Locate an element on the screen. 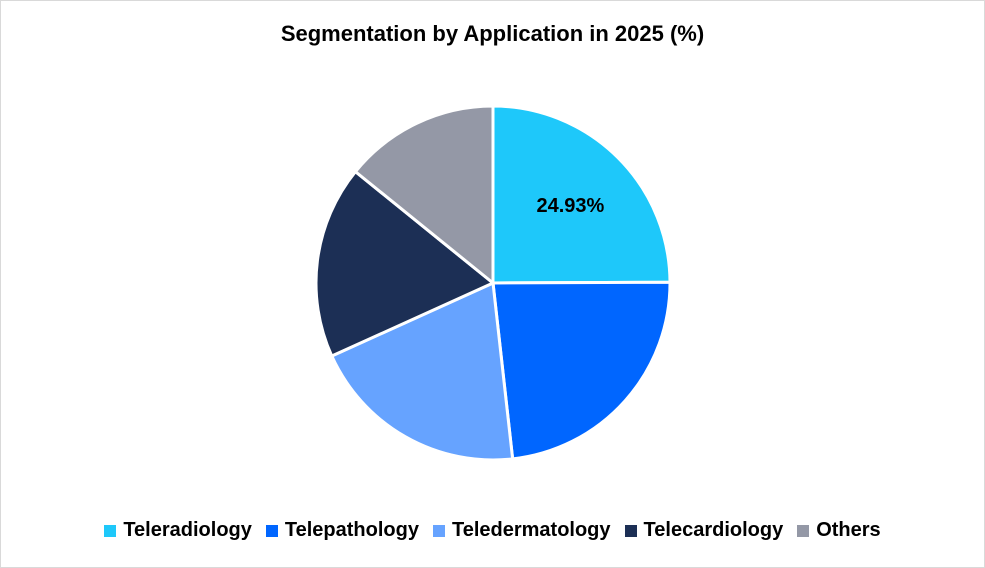  legend-item: Others is located at coordinates (839, 530).